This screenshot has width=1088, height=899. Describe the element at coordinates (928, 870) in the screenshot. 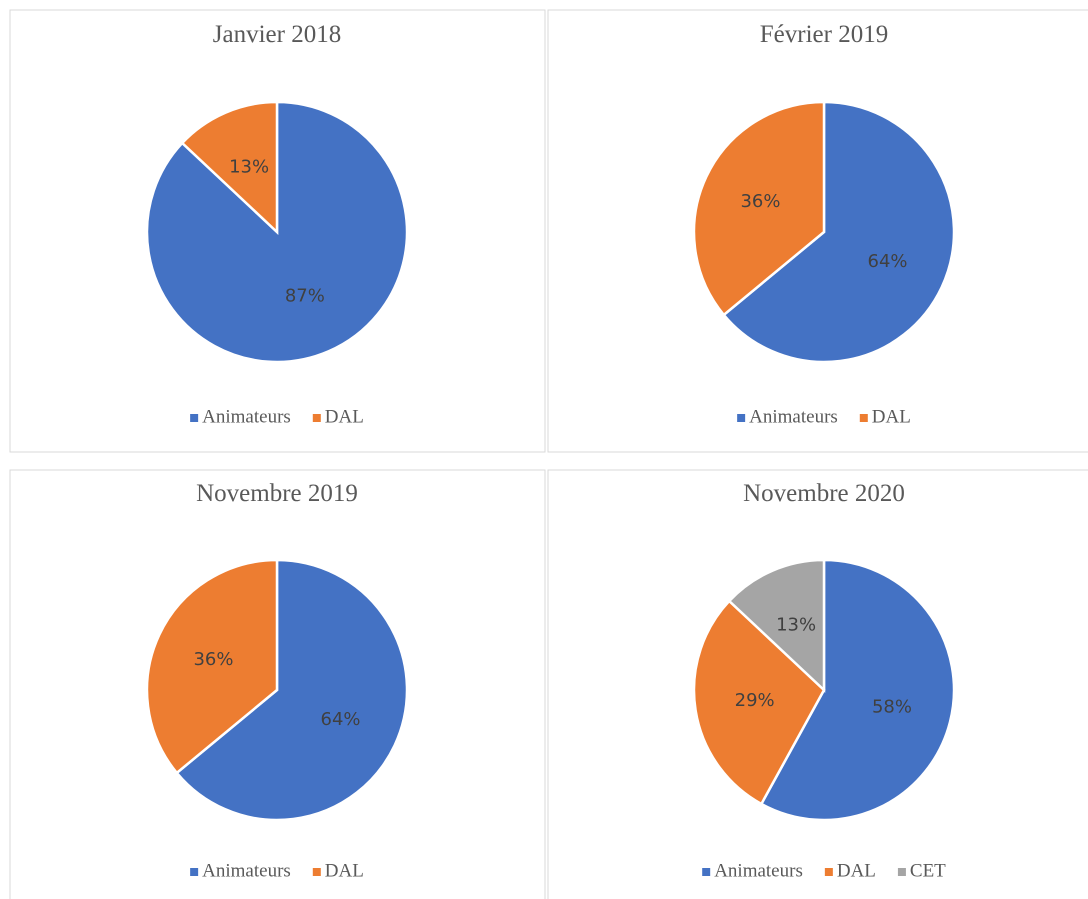

I see `legend-label: CET` at that location.